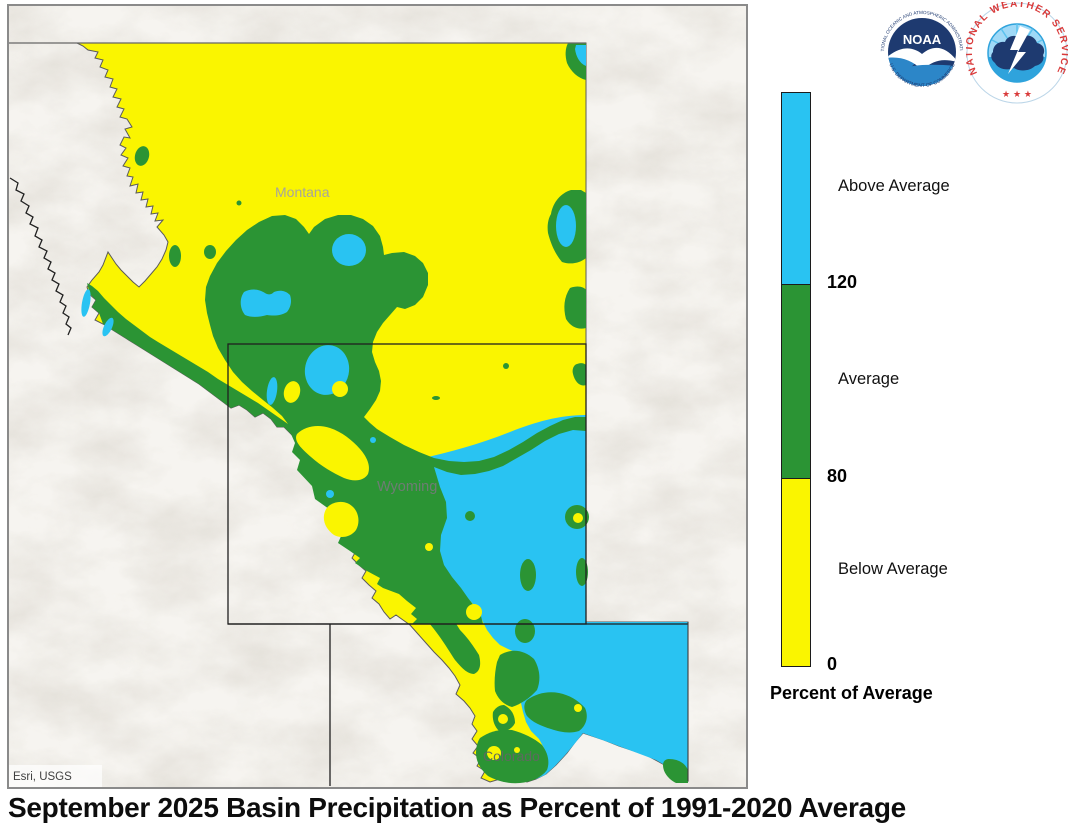  Describe the element at coordinates (330, 494) in the screenshot. I see `cyan-dot-wy1` at that location.